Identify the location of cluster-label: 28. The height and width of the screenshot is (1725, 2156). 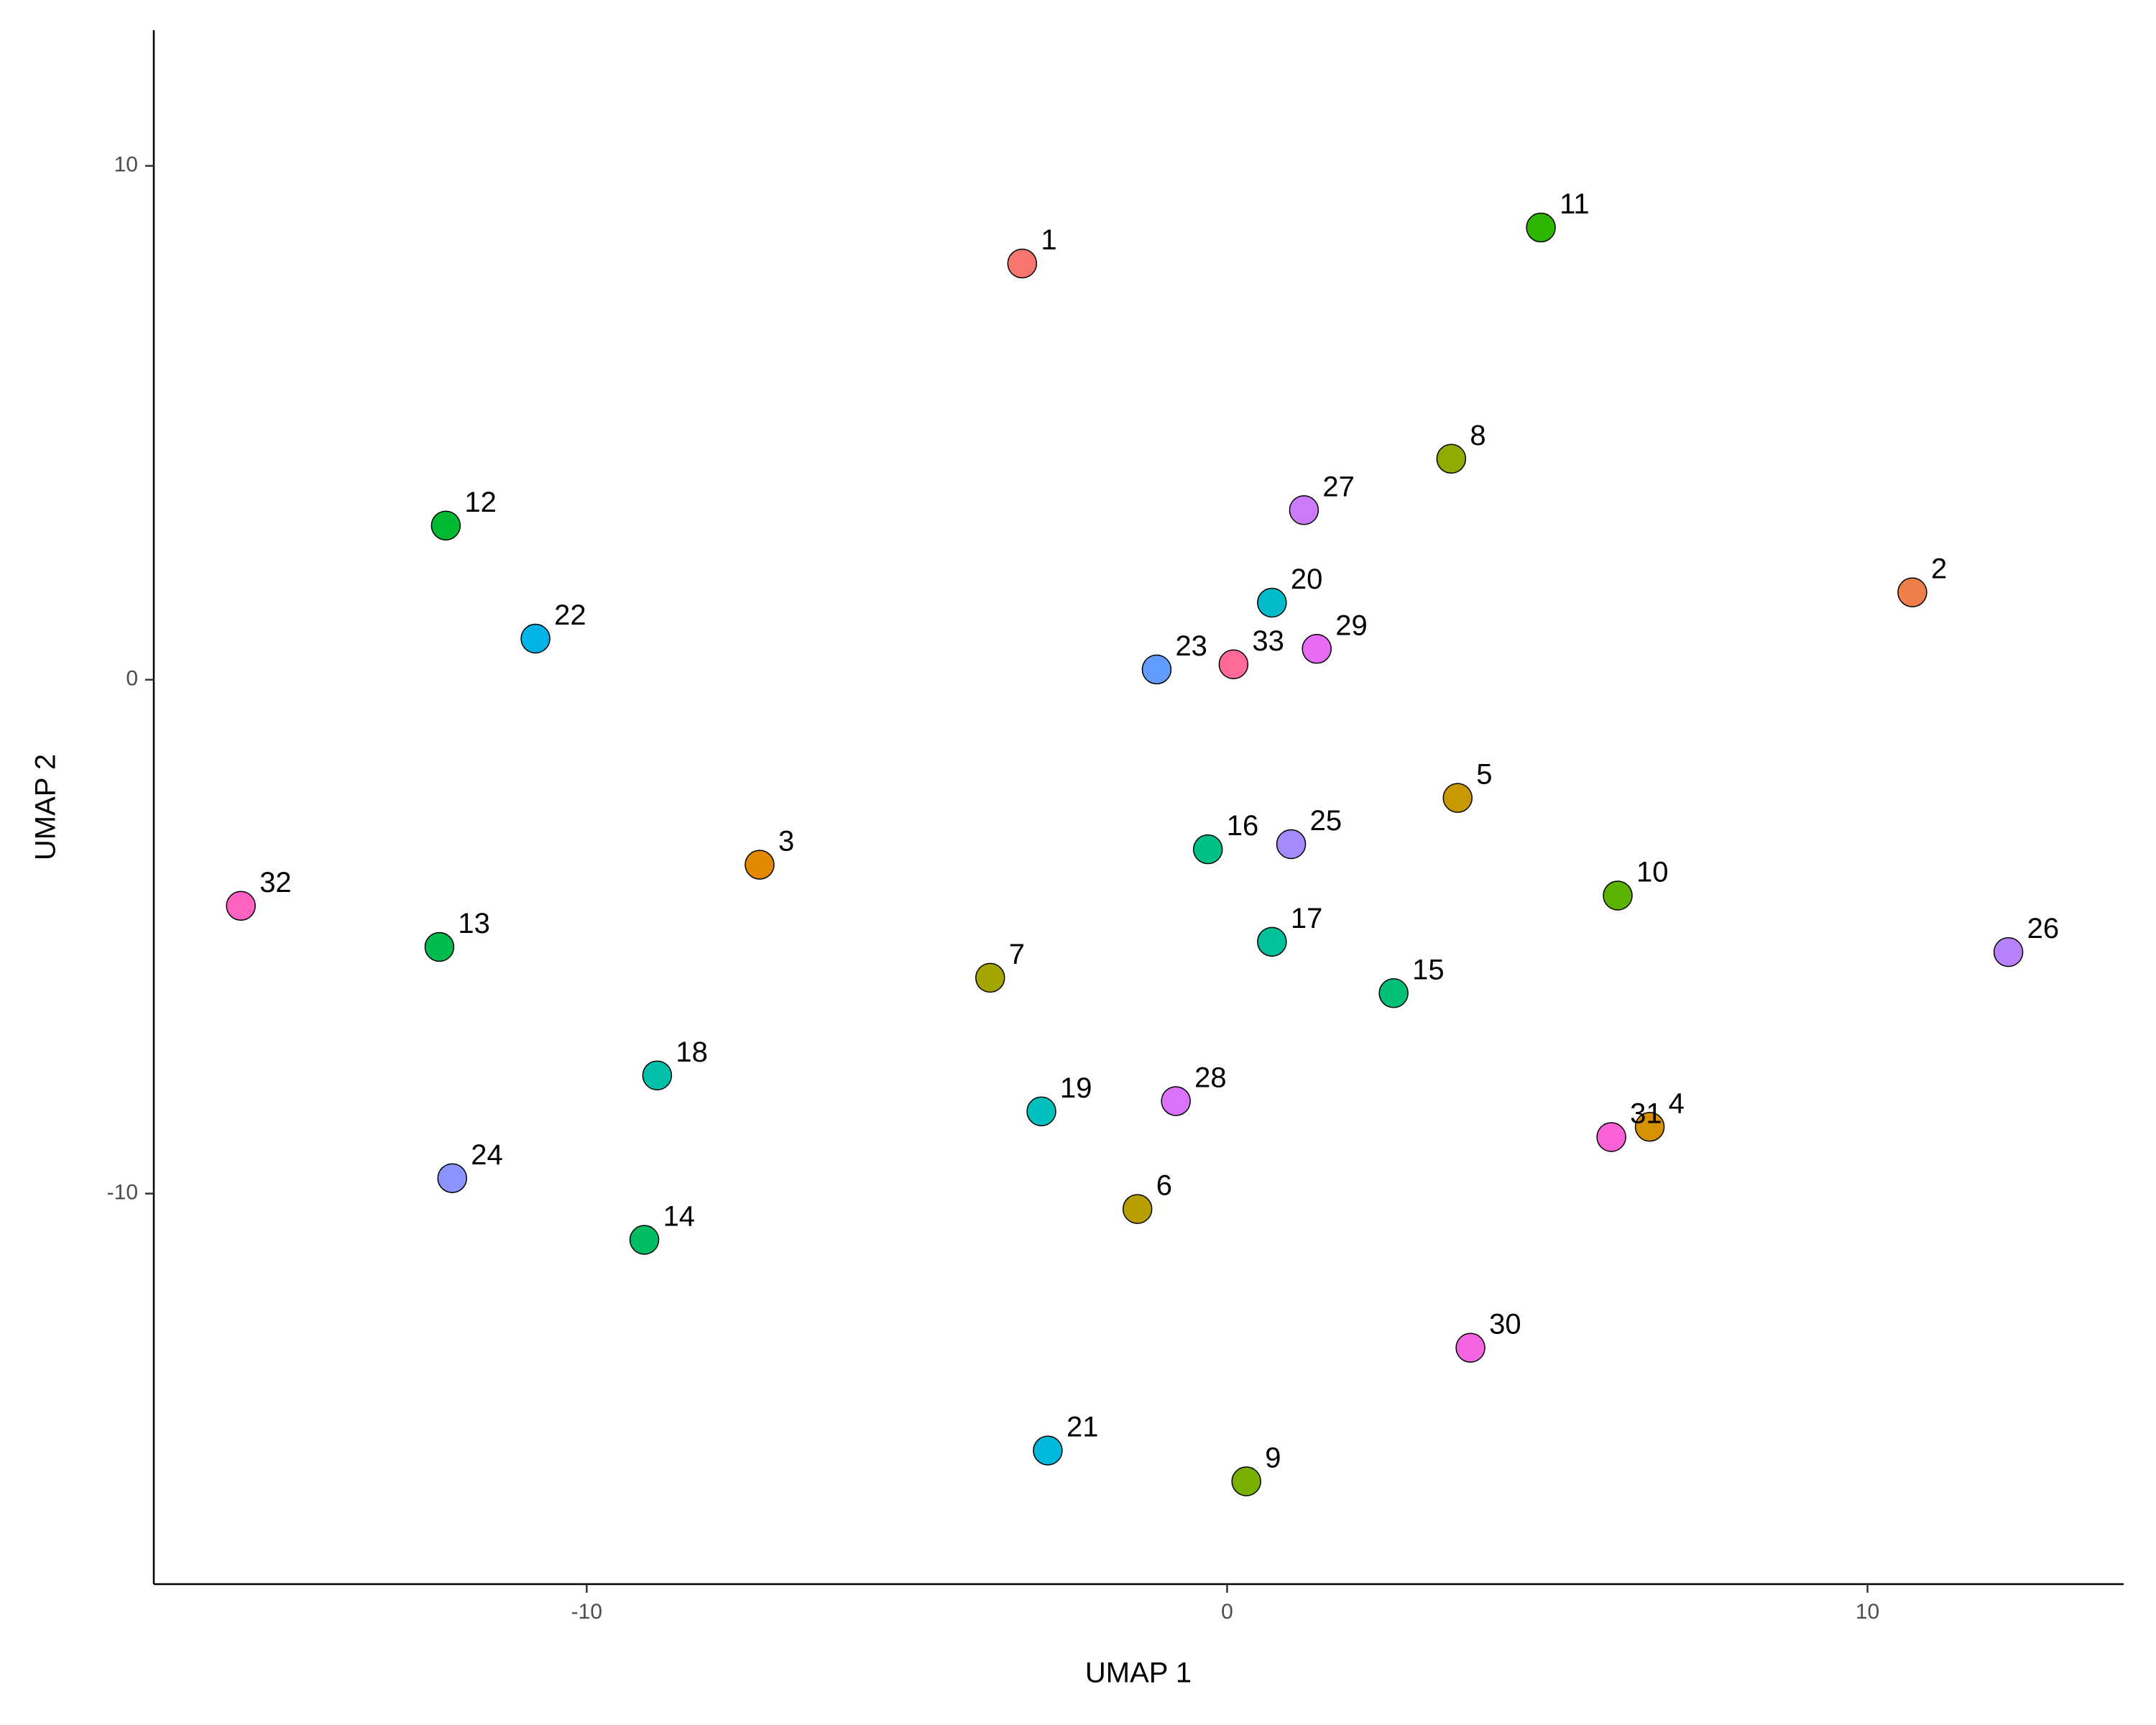
(1210, 1078).